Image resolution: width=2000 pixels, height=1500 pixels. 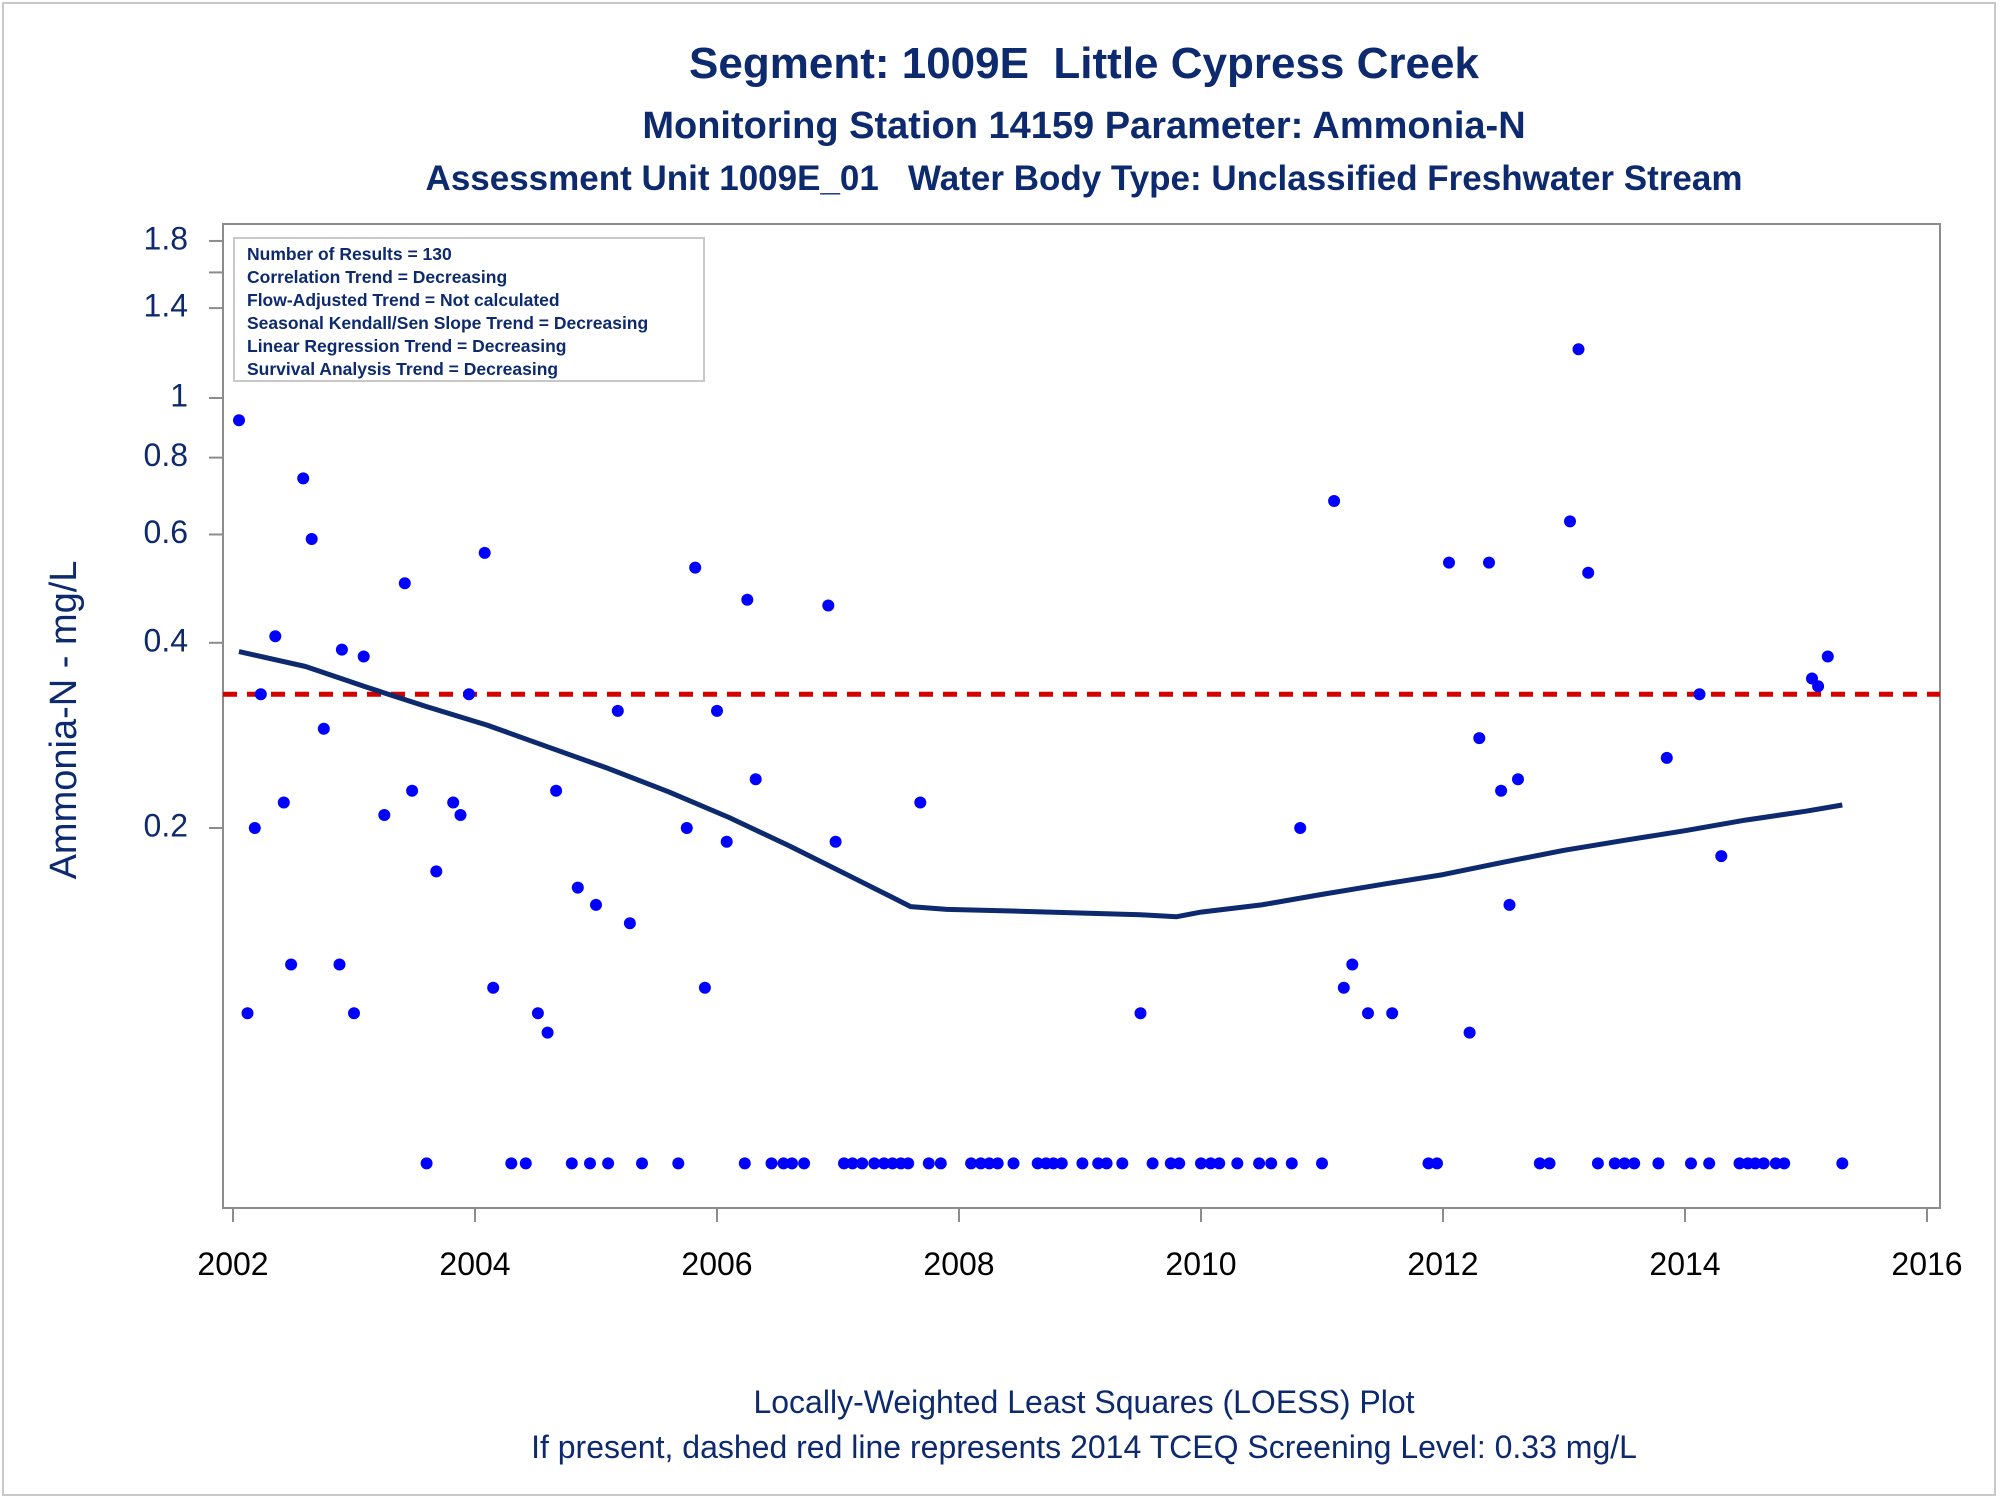 What do you see at coordinates (1684, 1264) in the screenshot?
I see `x-tick-label: 2014` at bounding box center [1684, 1264].